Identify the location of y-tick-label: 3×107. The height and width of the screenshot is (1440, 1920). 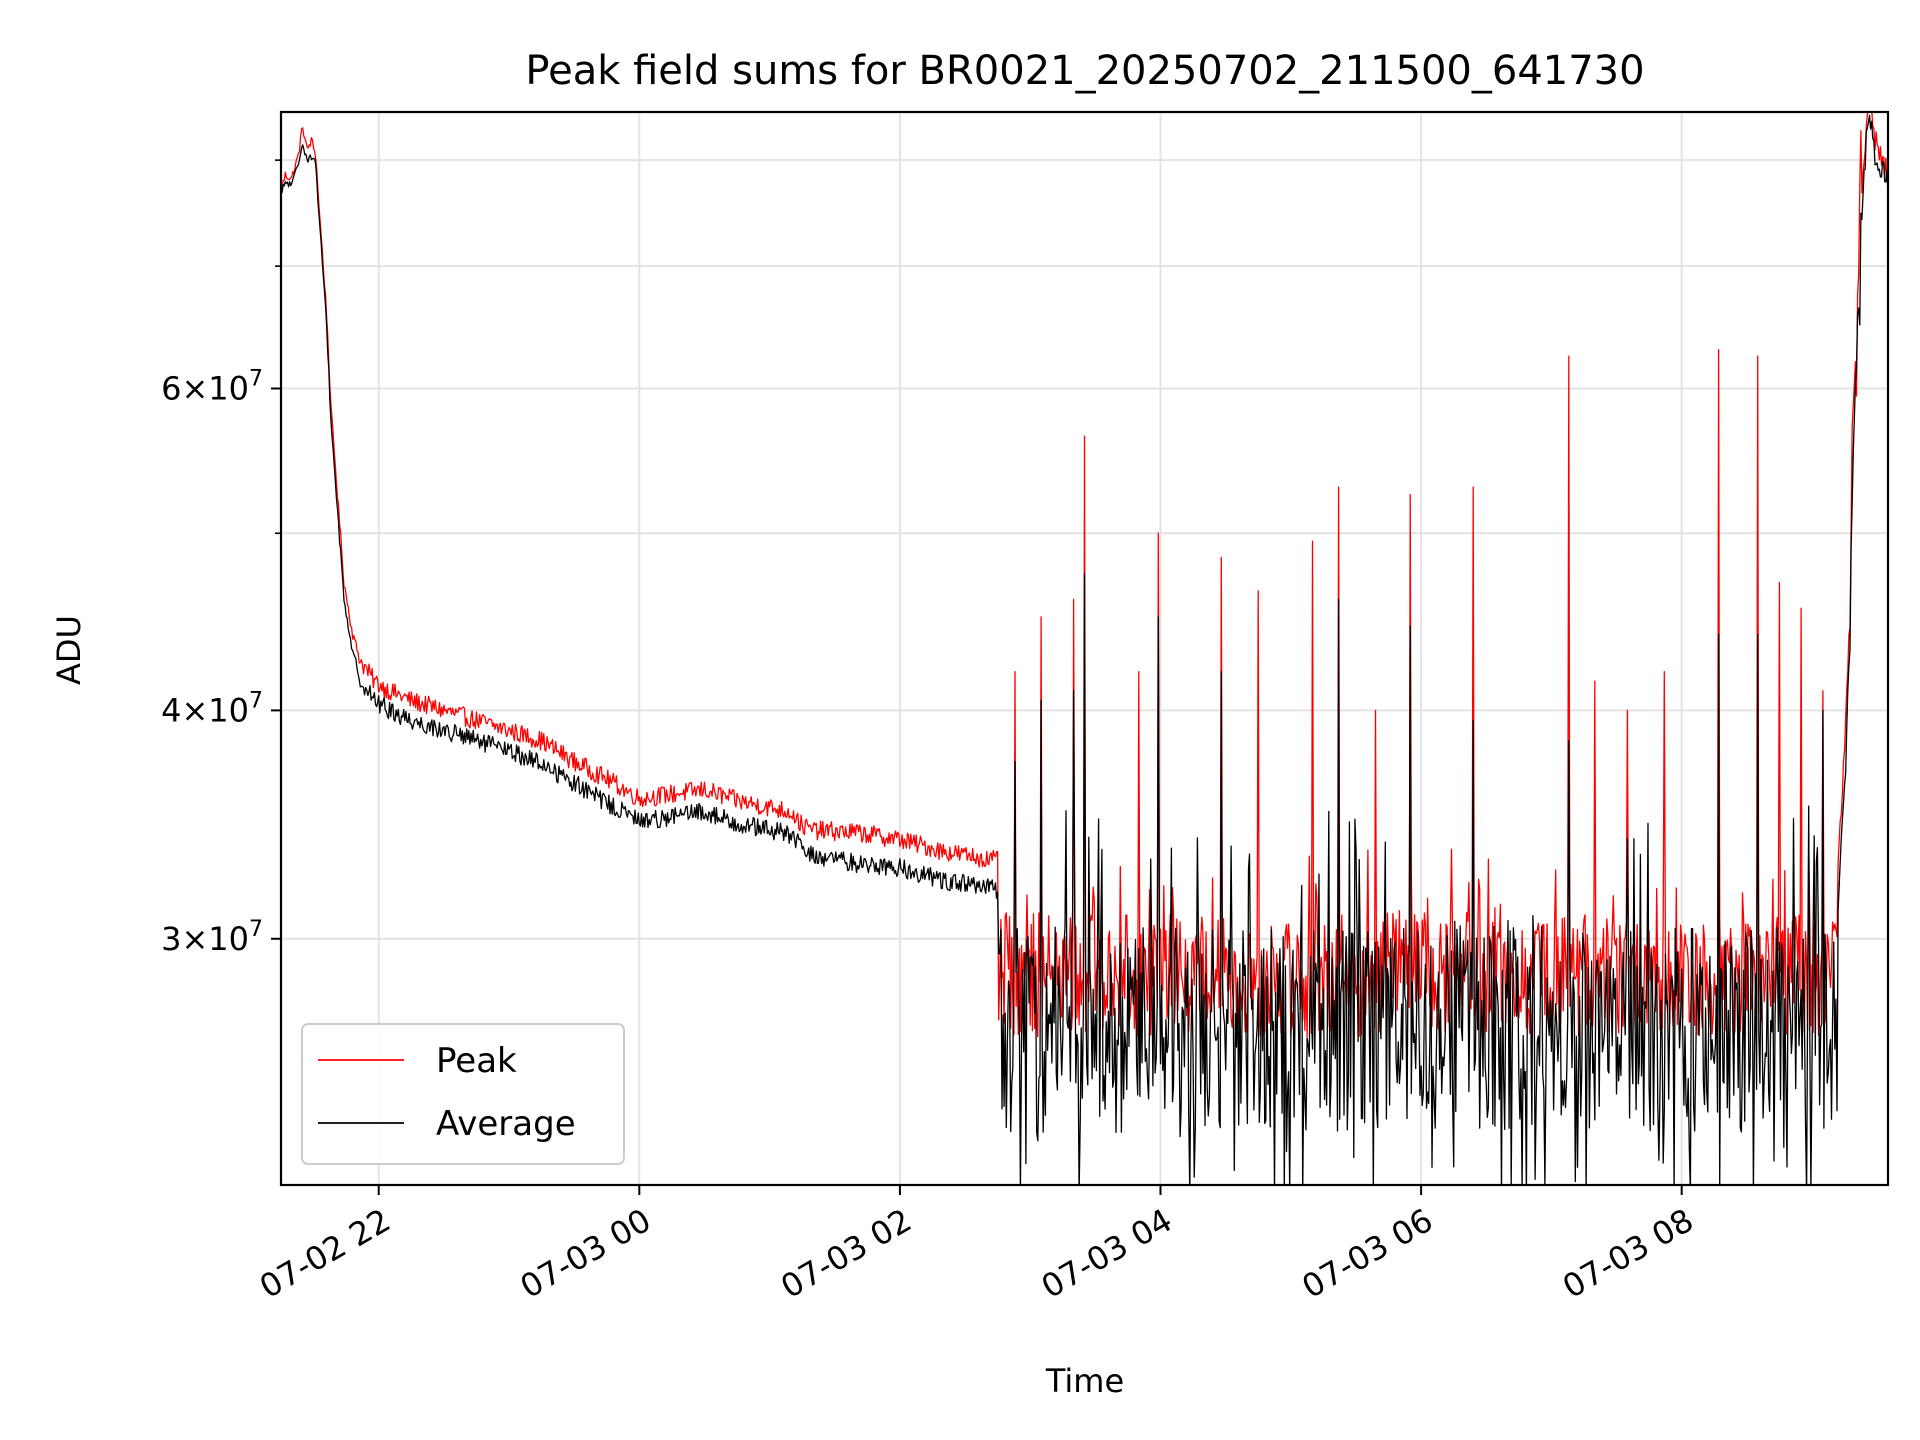
(212, 937).